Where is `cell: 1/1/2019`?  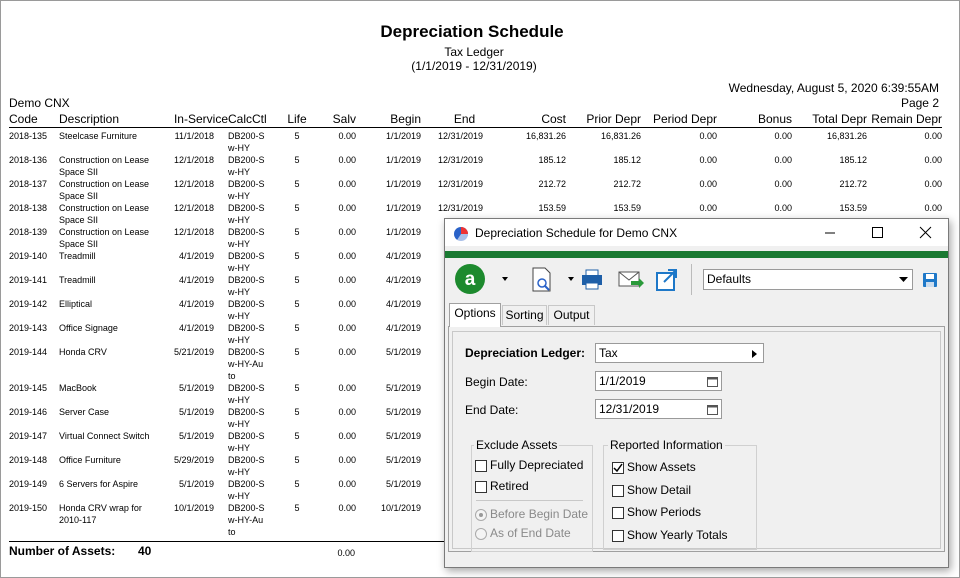
cell: 1/1/2019 is located at coordinates (403, 136).